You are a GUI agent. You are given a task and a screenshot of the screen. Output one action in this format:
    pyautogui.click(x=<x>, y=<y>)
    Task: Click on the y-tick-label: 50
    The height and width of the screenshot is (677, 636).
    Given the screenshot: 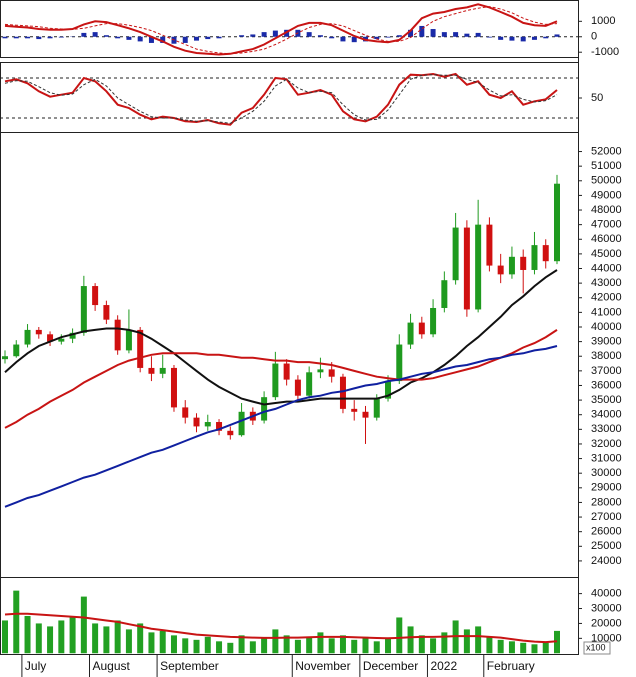 What is the action you would take?
    pyautogui.click(x=597, y=98)
    